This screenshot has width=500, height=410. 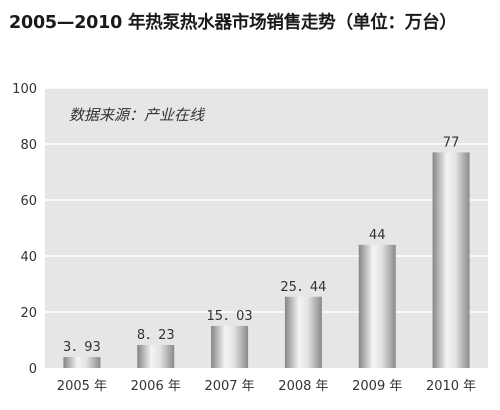 What do you see at coordinates (266, 386) in the screenshot?
I see `x-axis-ticks: 2005 年 2006 年 2007 年 2008 年 2009 年 2010 年` at bounding box center [266, 386].